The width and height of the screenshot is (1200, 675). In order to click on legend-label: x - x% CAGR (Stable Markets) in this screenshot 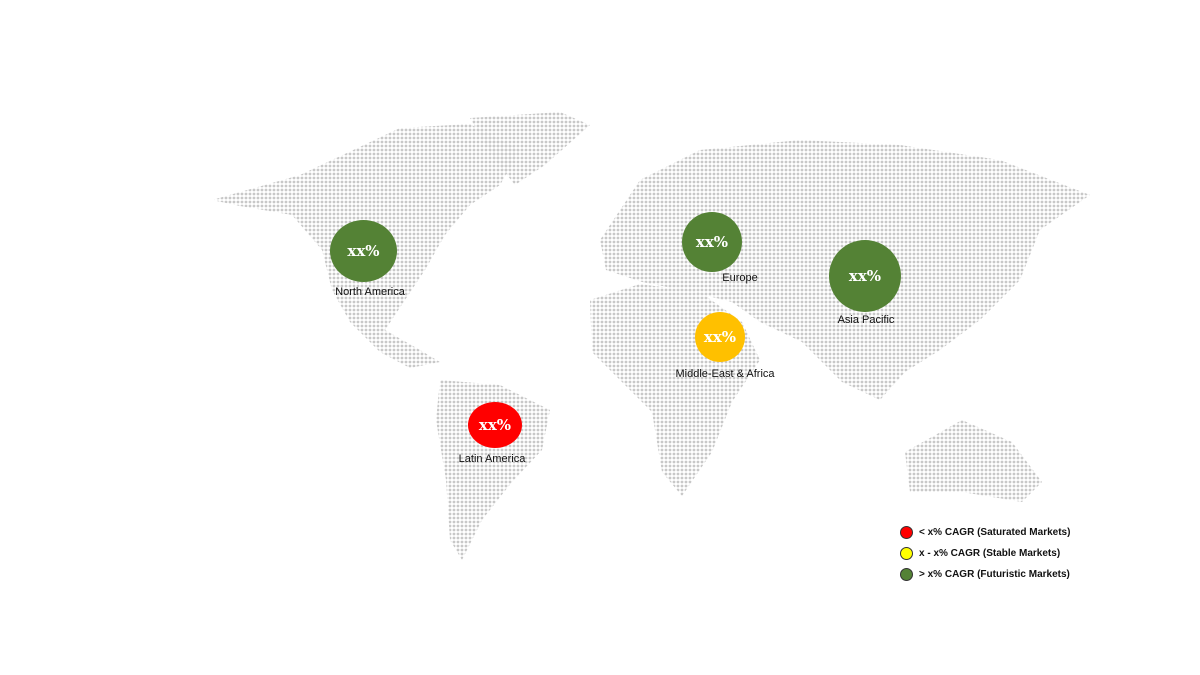, I will do `click(990, 553)`.